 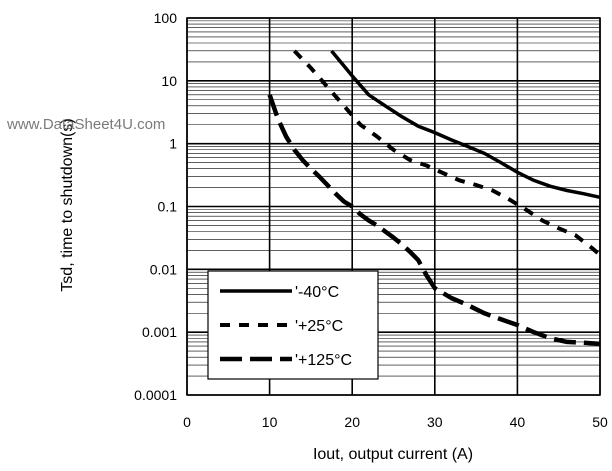 I want to click on x-tick-label: 50, so click(x=600, y=422).